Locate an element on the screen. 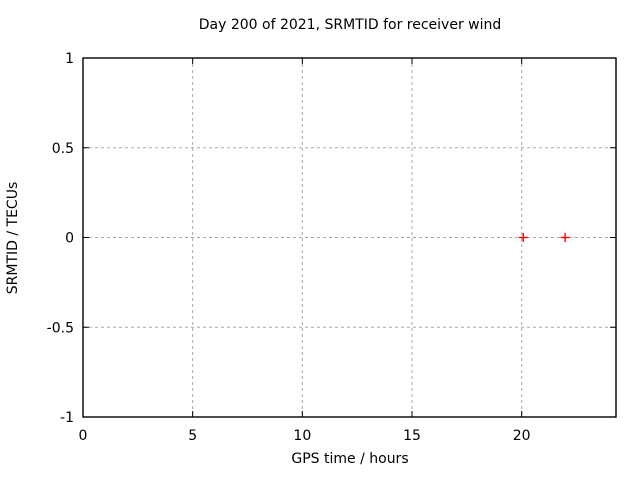 The image size is (640, 480). x-tick-label: 5 is located at coordinates (192, 436).